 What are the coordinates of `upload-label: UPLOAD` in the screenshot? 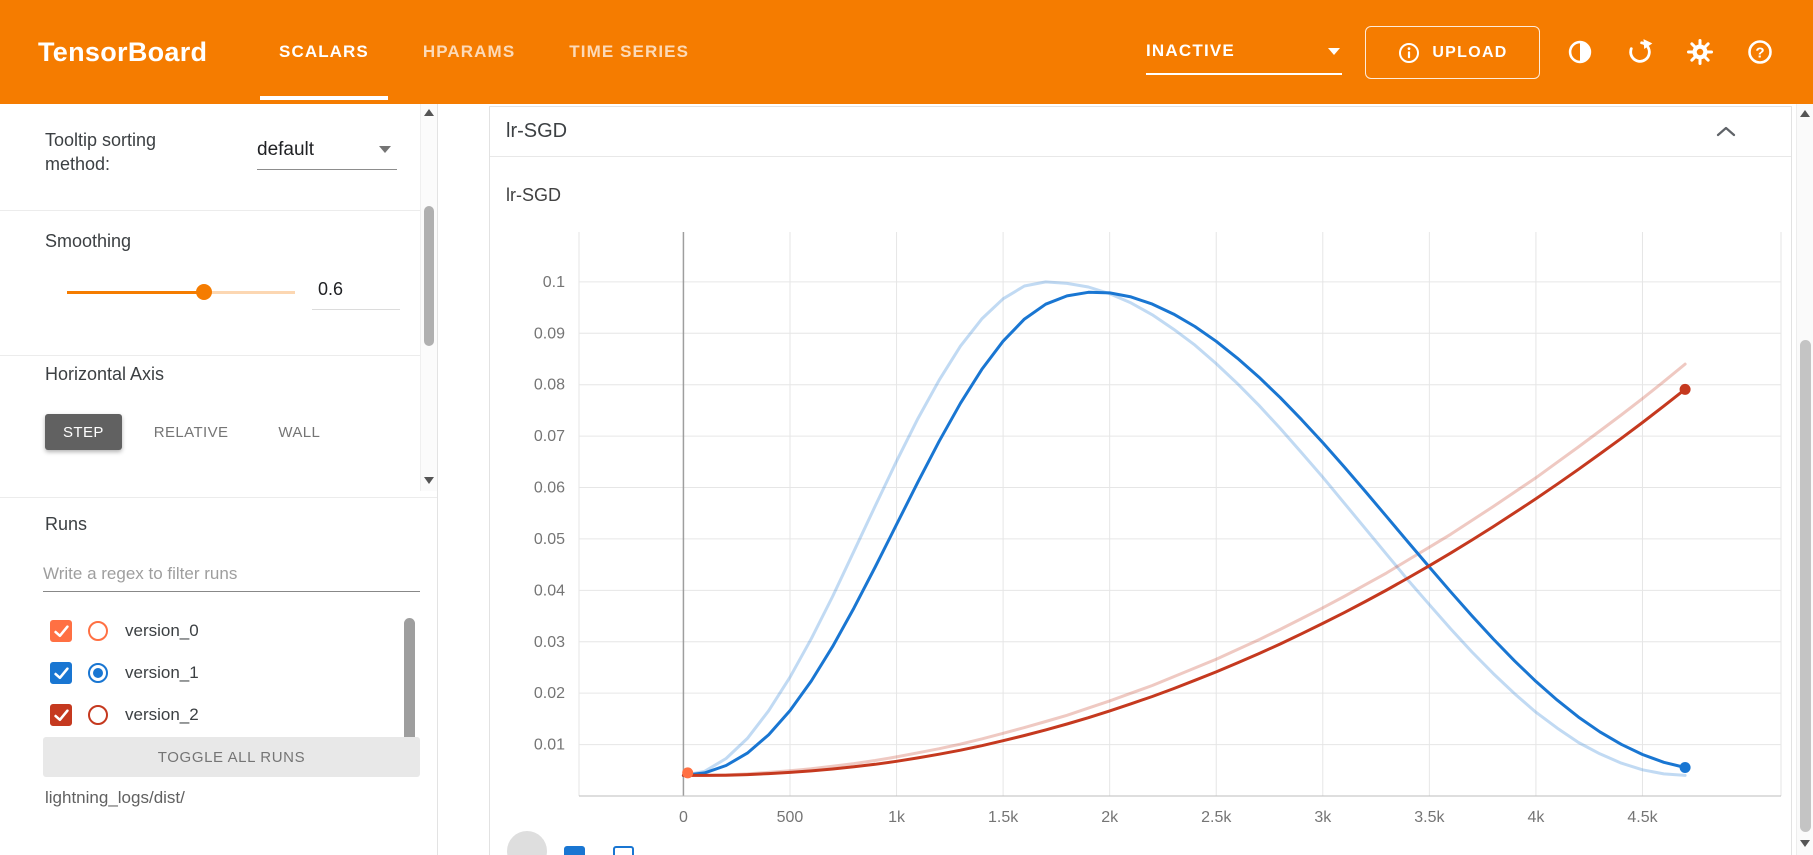 It's located at (1470, 52).